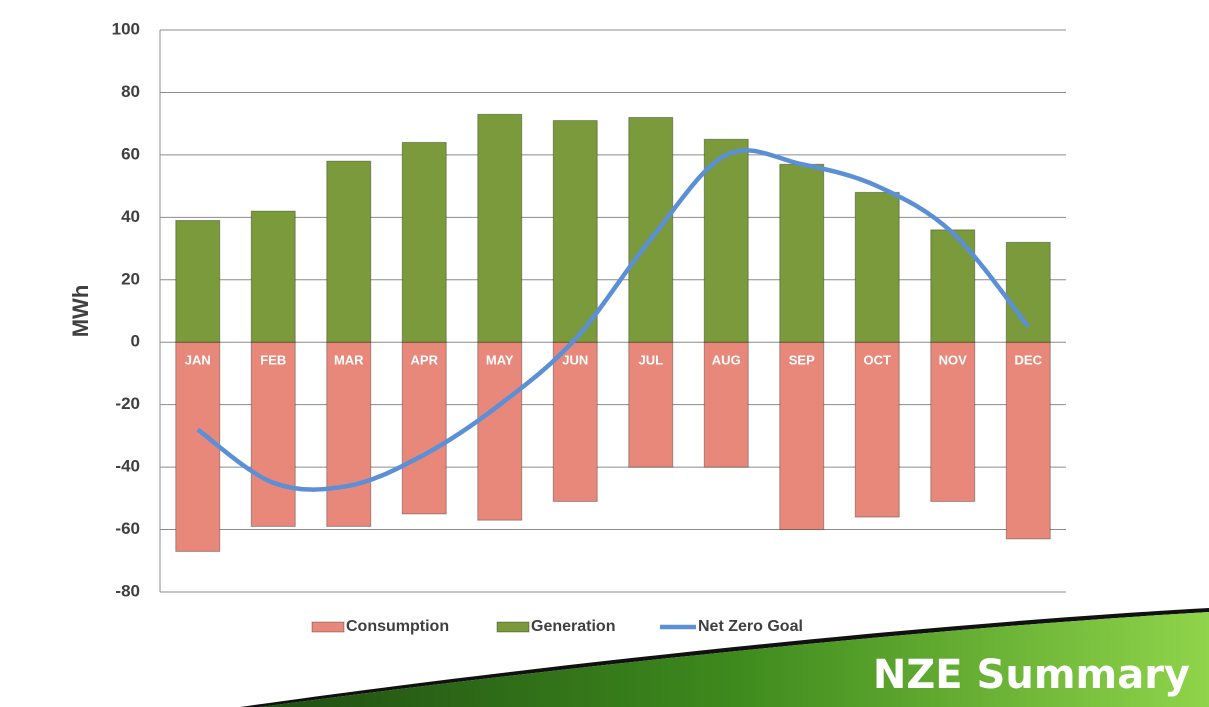 The height and width of the screenshot is (707, 1209). Describe the element at coordinates (953, 360) in the screenshot. I see `x-tick-label: NOV` at that location.